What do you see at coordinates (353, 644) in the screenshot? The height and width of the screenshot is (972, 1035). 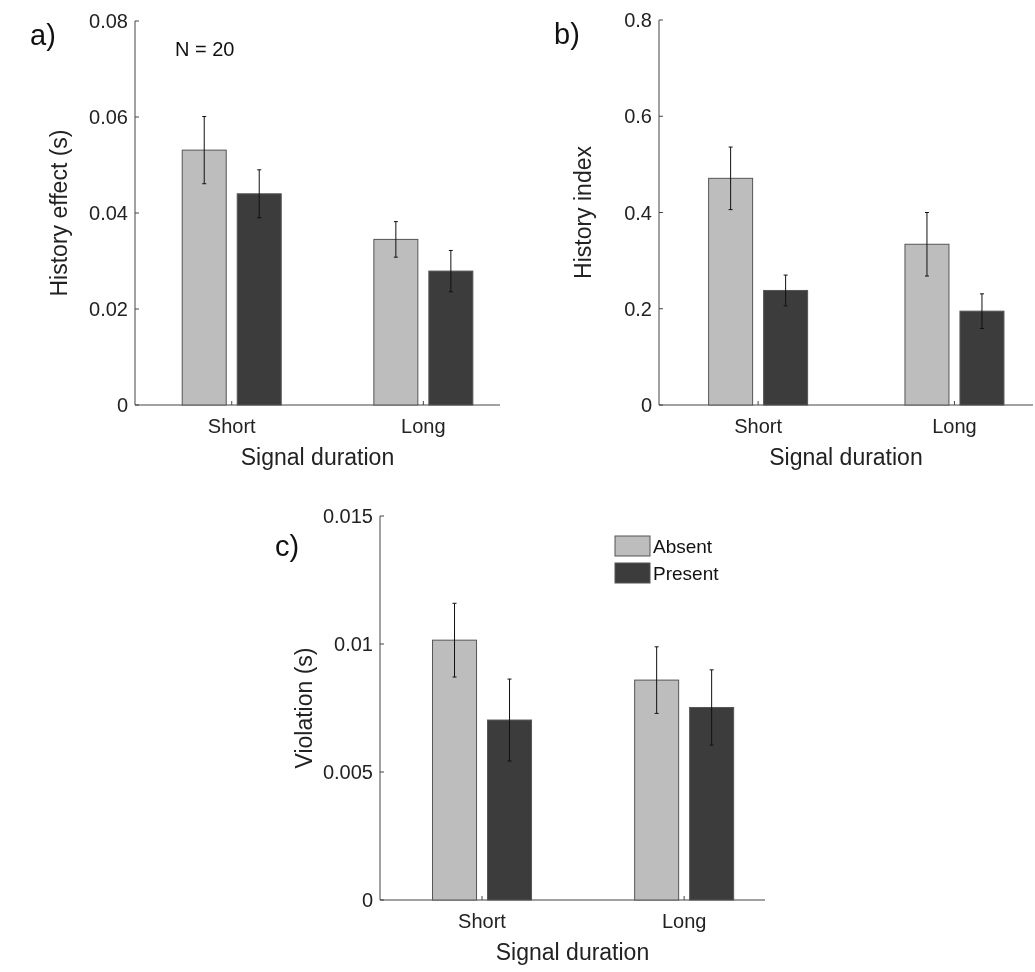 I see `y-tick-label: 0.01` at bounding box center [353, 644].